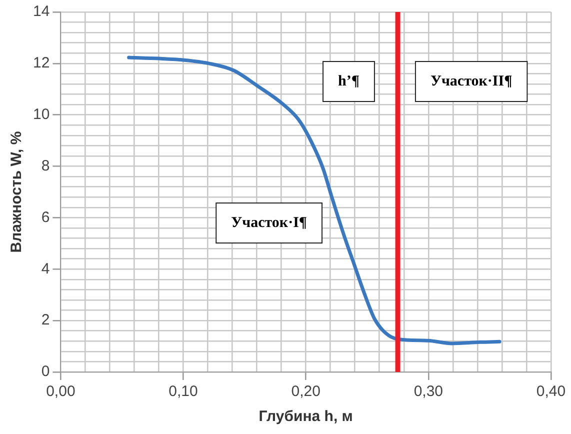 The height and width of the screenshot is (434, 571). I want to click on y-tick-label: 0, so click(45, 371).